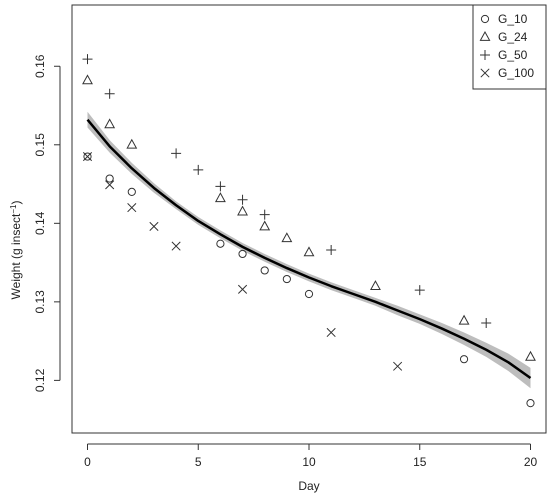 The height and width of the screenshot is (500, 550). What do you see at coordinates (40, 145) in the screenshot?
I see `y-tick-label: 0.15` at bounding box center [40, 145].